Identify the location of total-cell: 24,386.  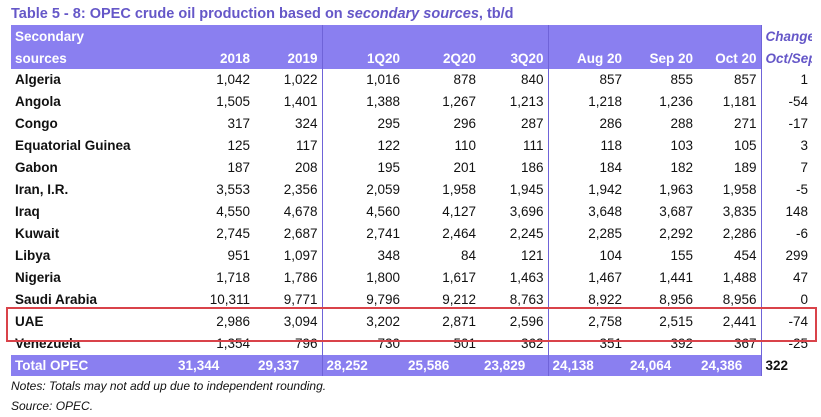
(729, 365).